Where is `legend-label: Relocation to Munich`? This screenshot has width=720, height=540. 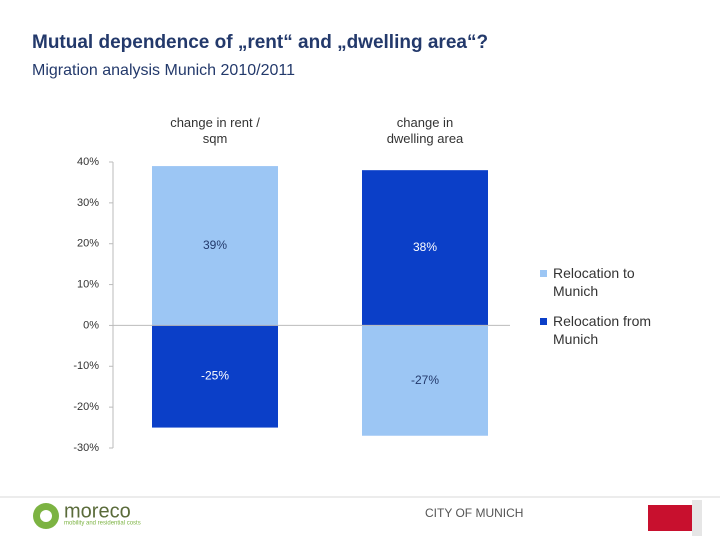
legend-label: Relocation to Munich is located at coordinates (594, 282).